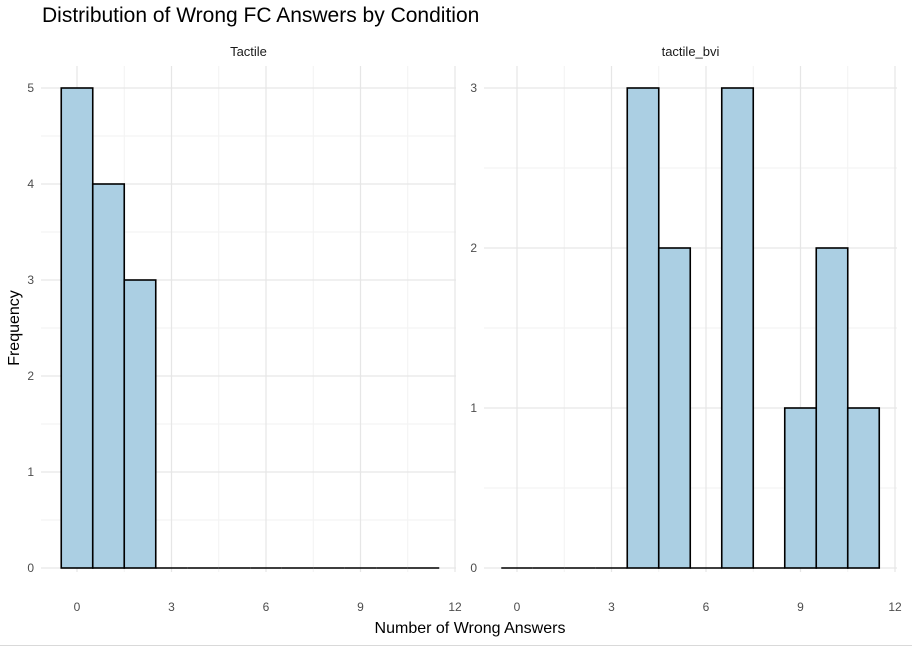 The width and height of the screenshot is (912, 650). What do you see at coordinates (691, 51) in the screenshot?
I see `strip-label: tactile_bvi` at bounding box center [691, 51].